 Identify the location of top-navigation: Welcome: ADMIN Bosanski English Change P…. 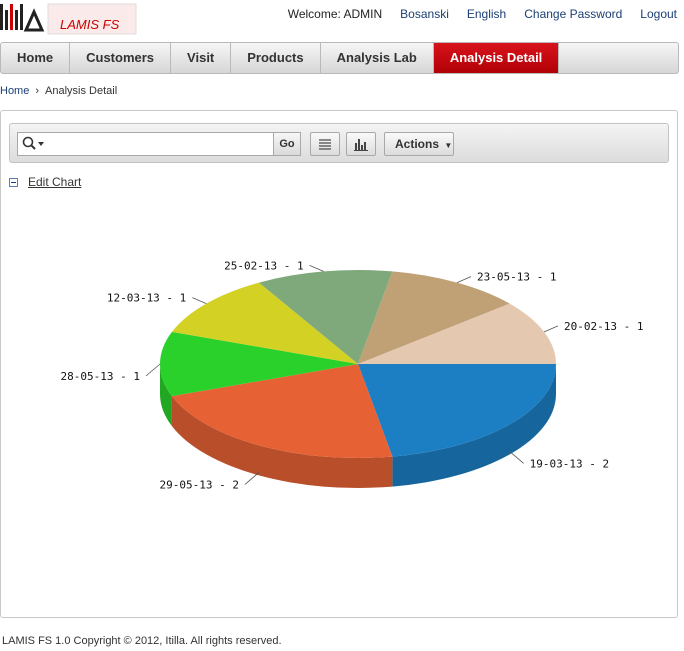
(482, 14).